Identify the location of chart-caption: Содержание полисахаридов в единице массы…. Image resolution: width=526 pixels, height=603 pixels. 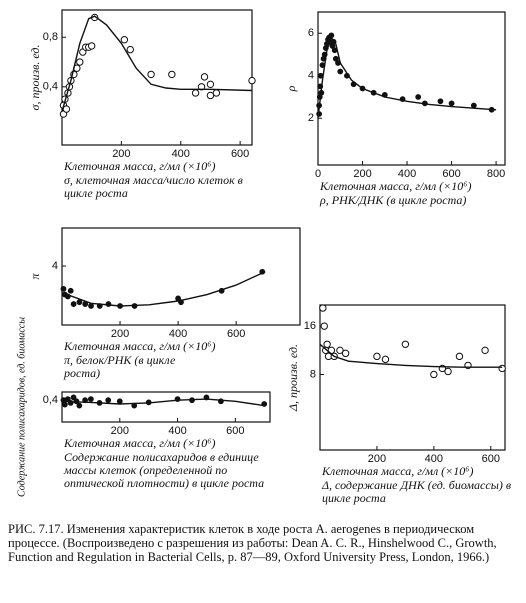
(164, 470).